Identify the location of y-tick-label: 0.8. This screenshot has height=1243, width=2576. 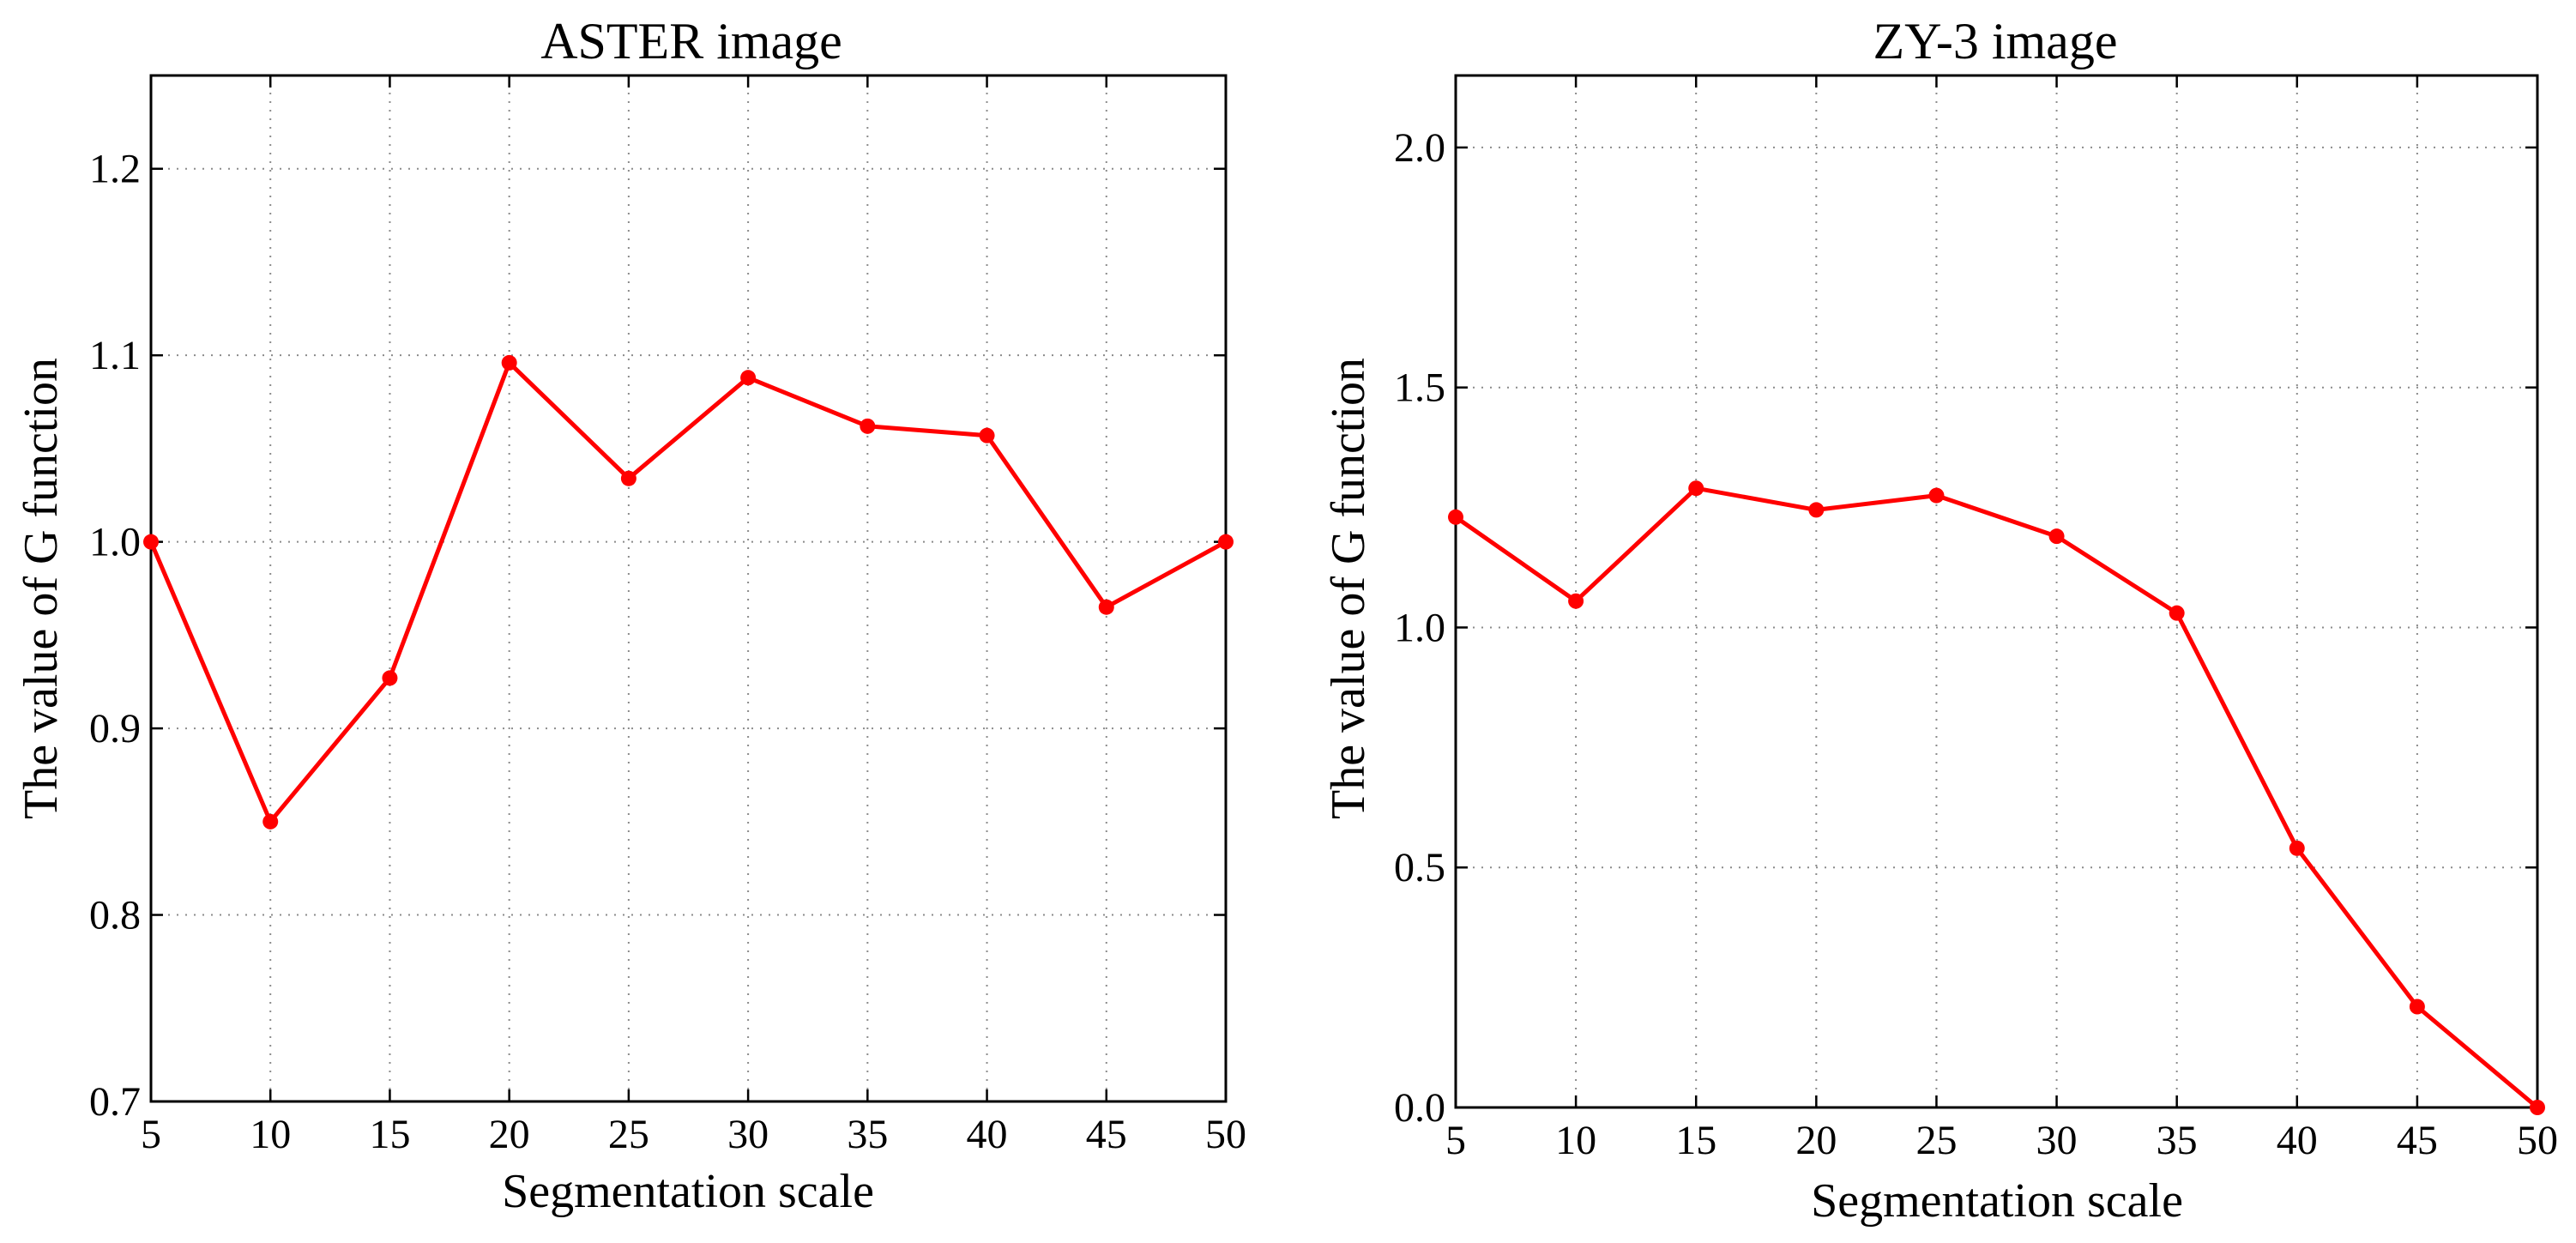
(115, 916).